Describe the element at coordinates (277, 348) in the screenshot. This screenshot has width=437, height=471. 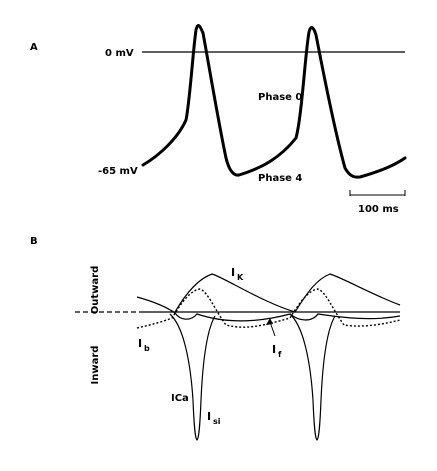
I see `if-label: I f` at that location.